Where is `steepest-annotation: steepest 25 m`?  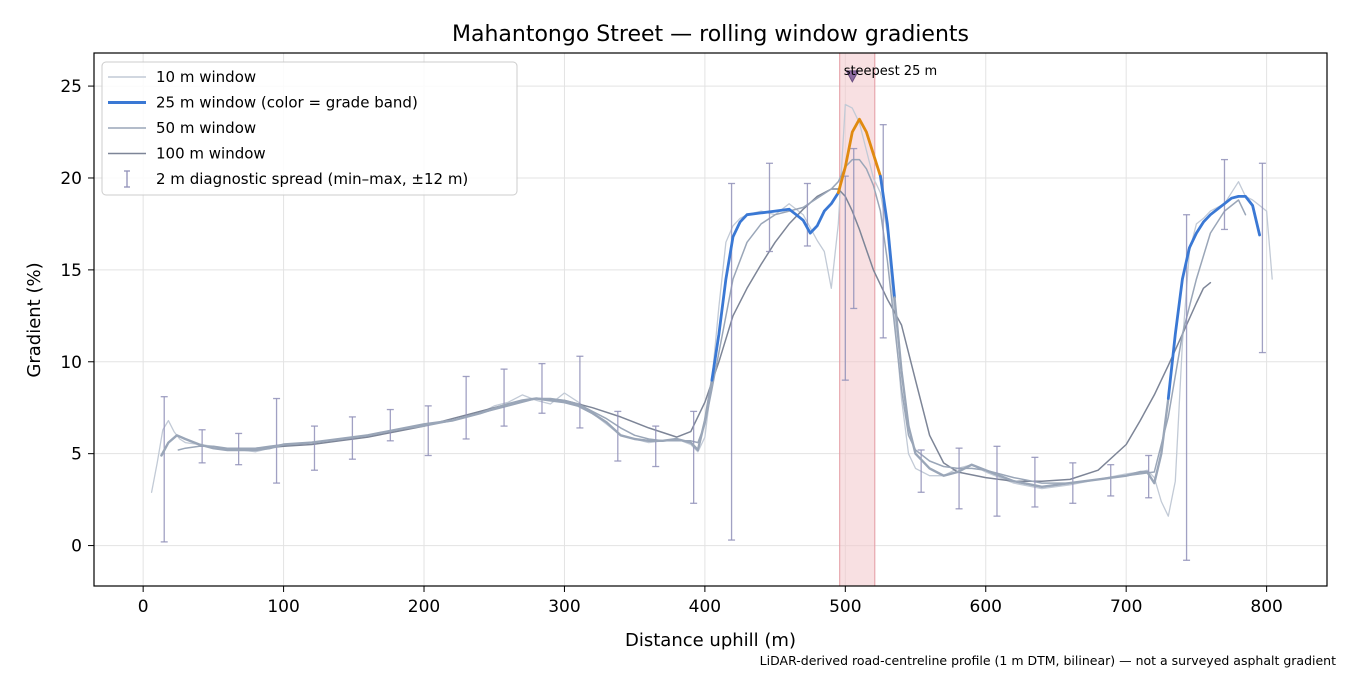
steepest-annotation: steepest 25 m is located at coordinates (890, 71).